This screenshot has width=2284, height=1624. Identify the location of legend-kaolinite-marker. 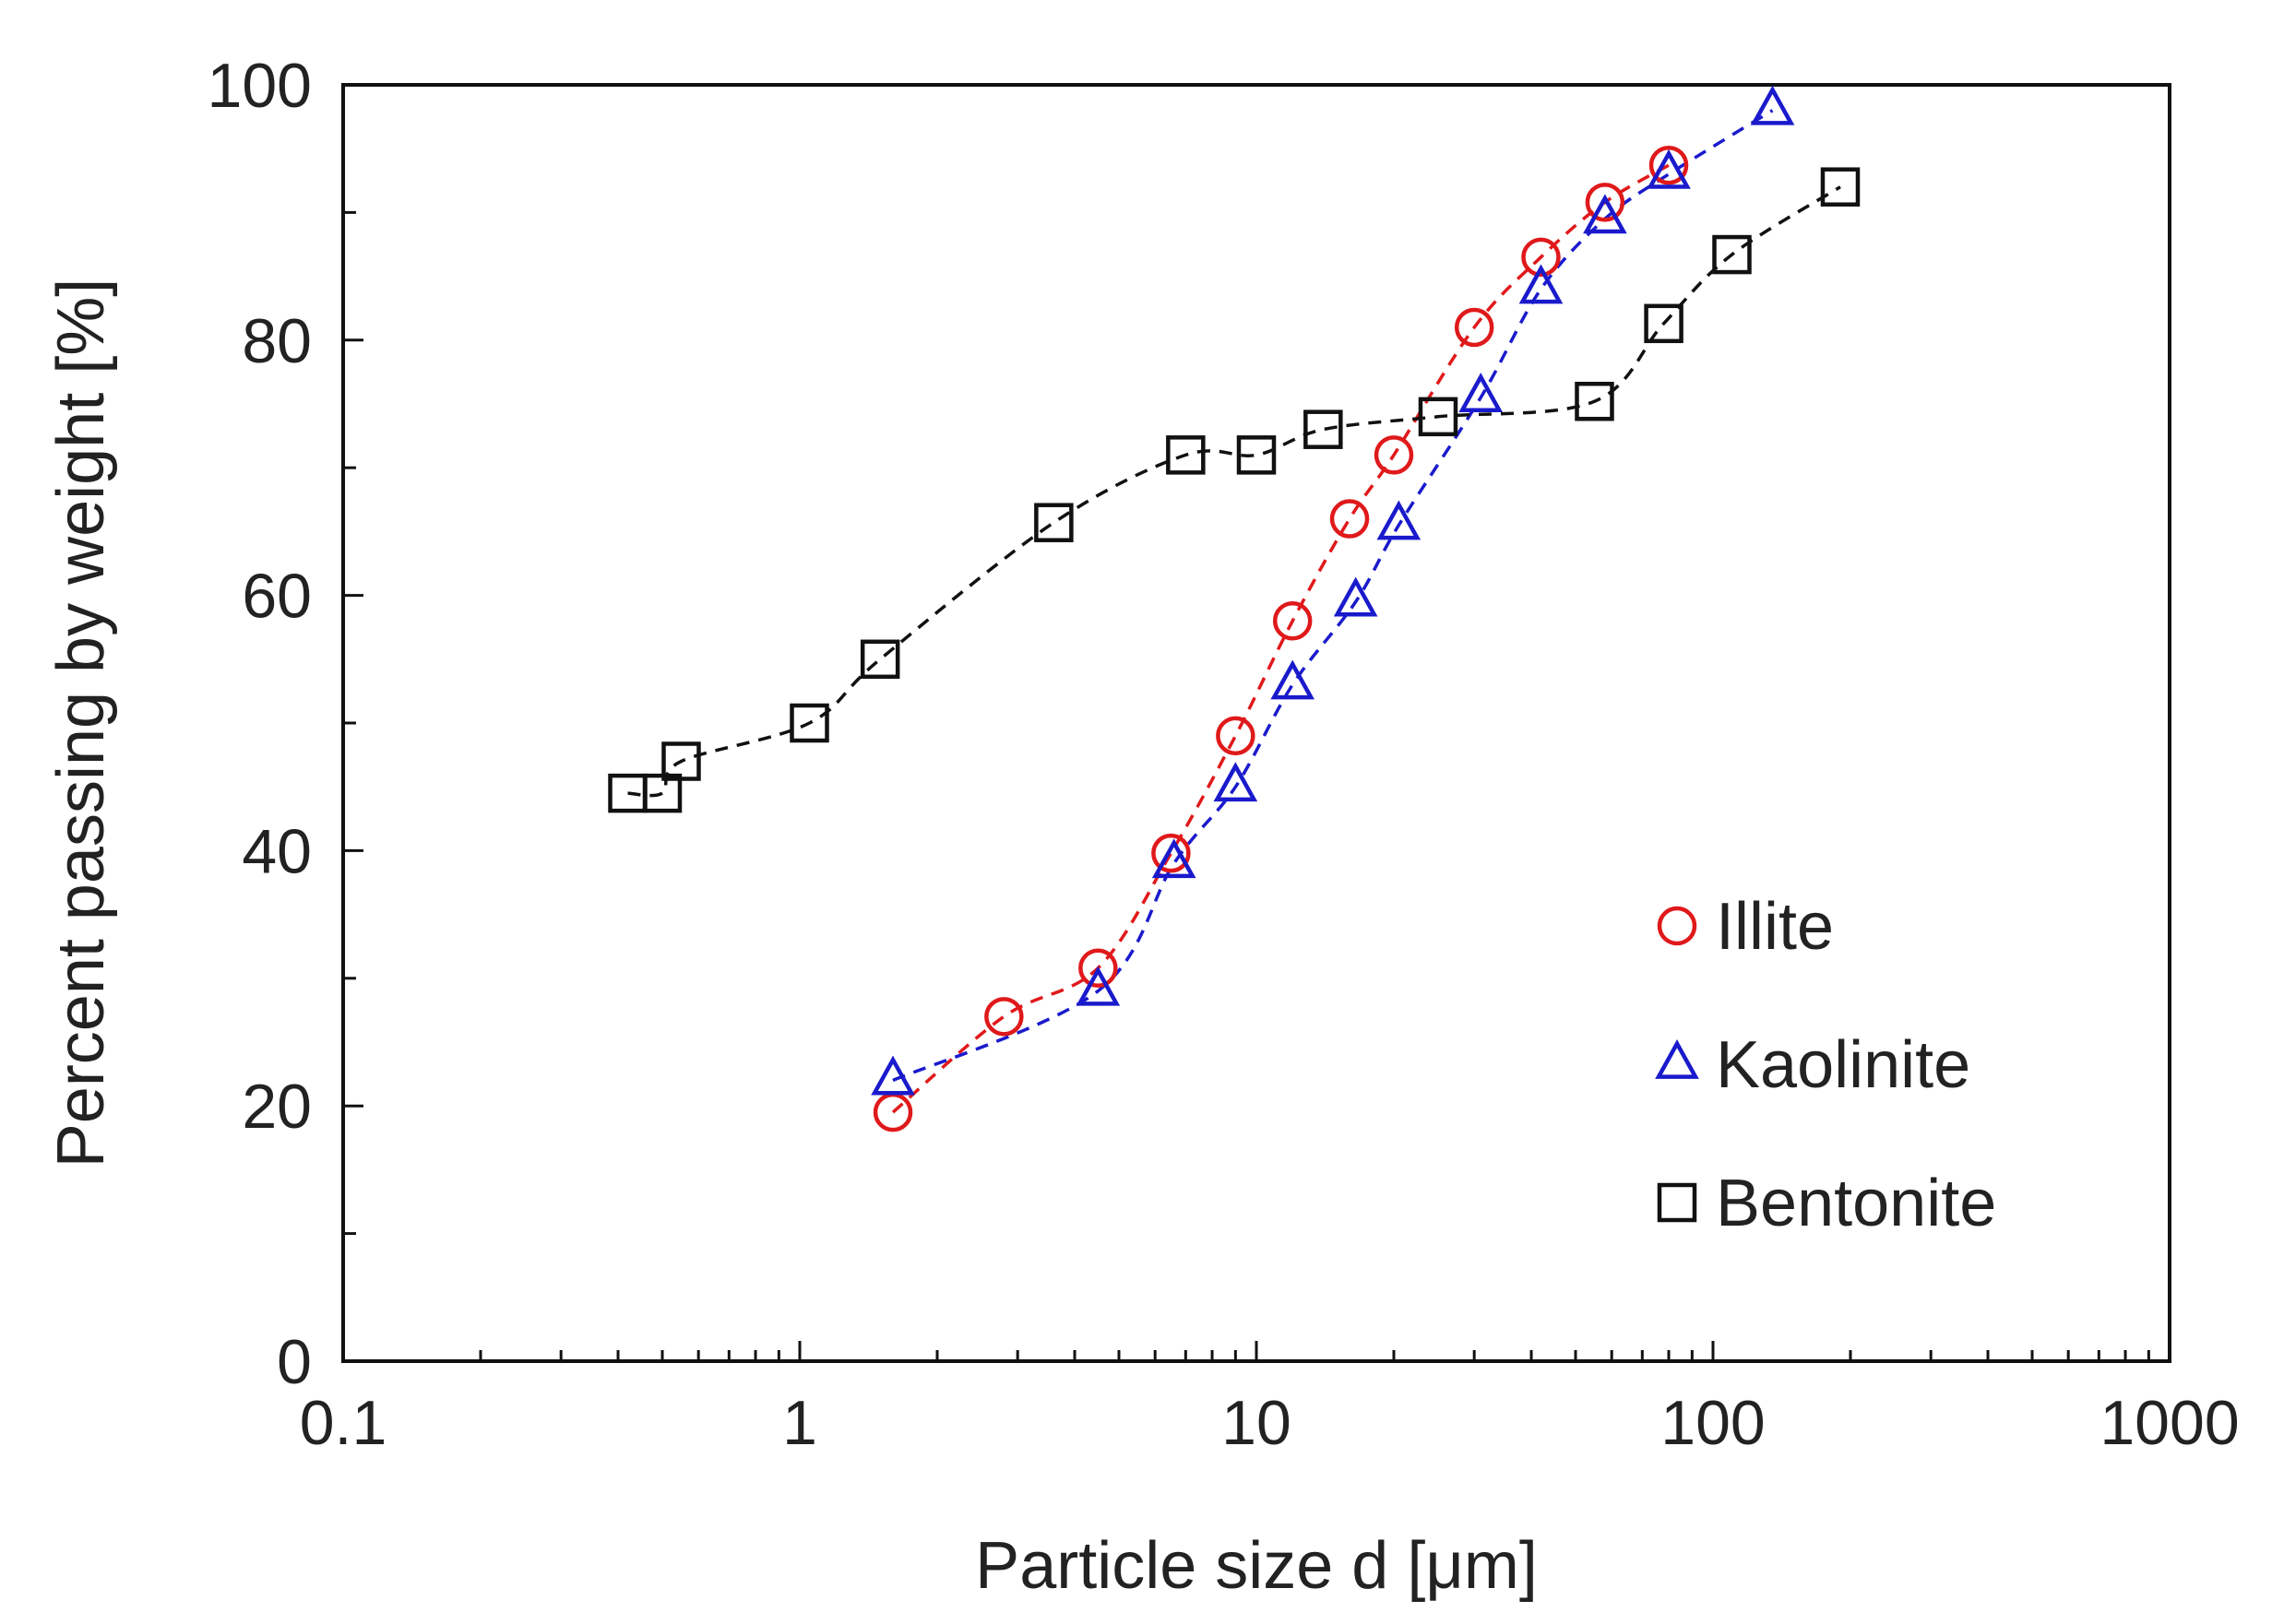
(1677, 1059).